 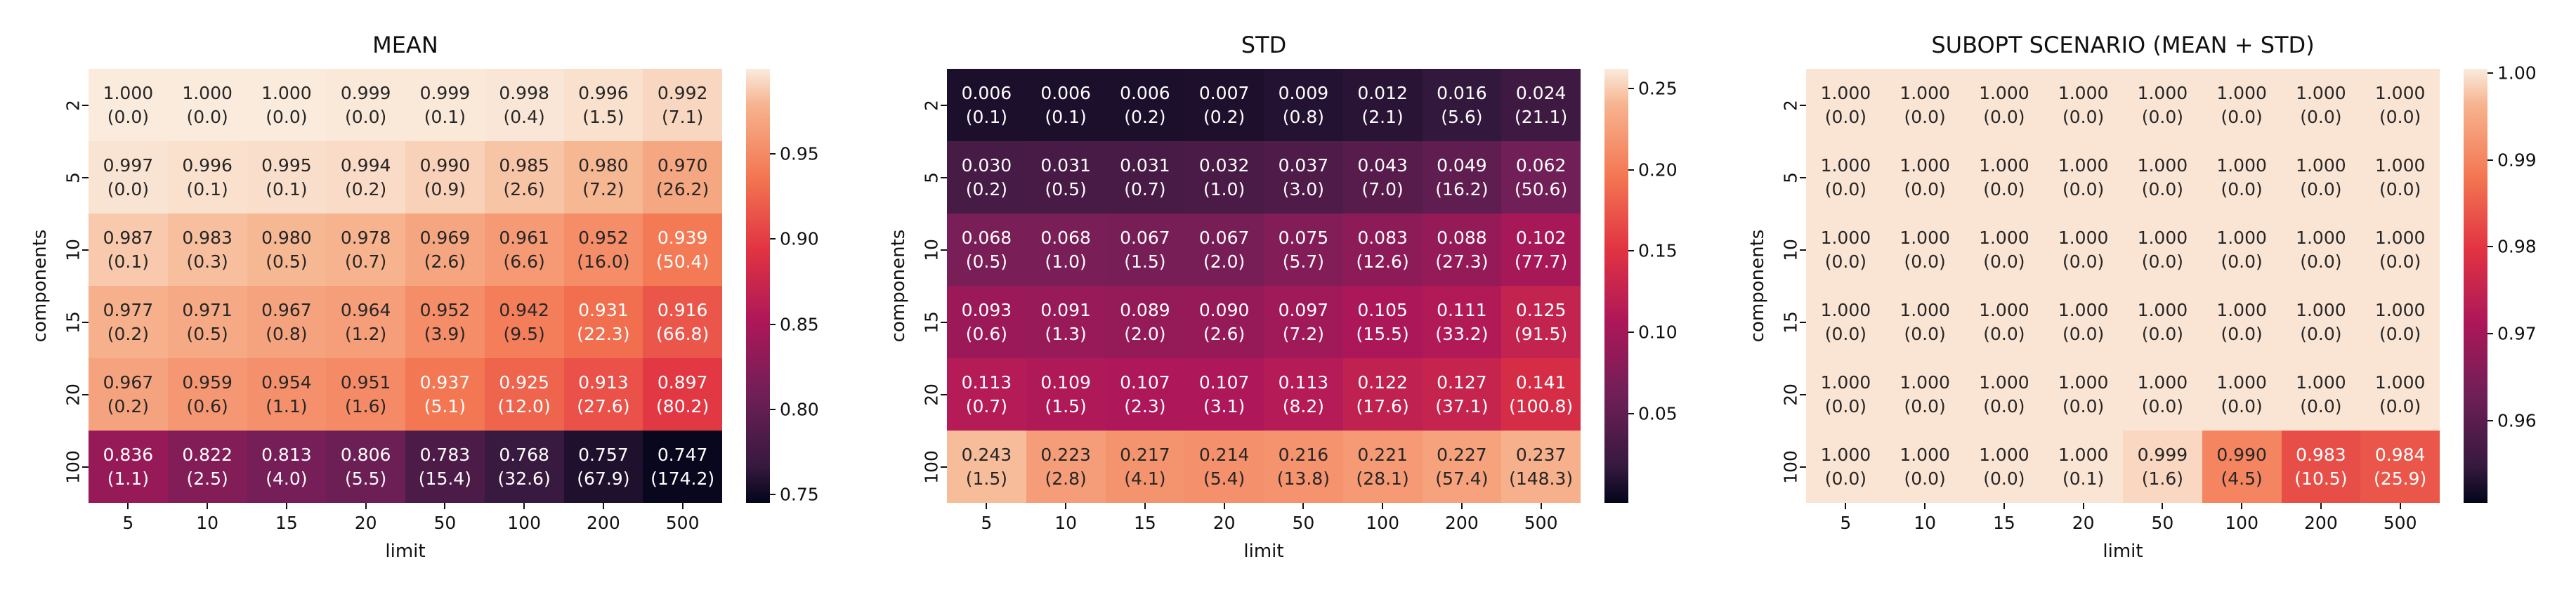 What do you see at coordinates (1925, 523) in the screenshot?
I see `x-tick-label: 10` at bounding box center [1925, 523].